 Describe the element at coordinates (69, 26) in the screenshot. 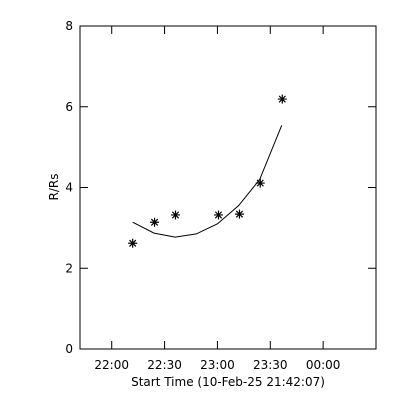

I see `y-tick-label: 8` at that location.